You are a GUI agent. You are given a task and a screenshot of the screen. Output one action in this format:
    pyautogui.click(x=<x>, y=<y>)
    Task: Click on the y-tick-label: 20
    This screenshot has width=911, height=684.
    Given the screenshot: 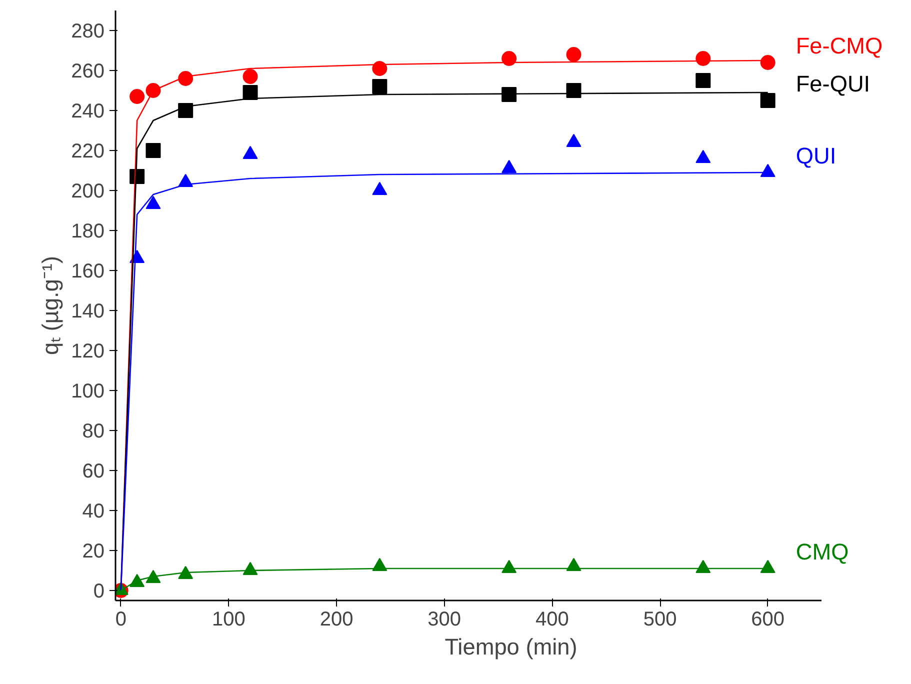 What is the action you would take?
    pyautogui.click(x=93, y=551)
    